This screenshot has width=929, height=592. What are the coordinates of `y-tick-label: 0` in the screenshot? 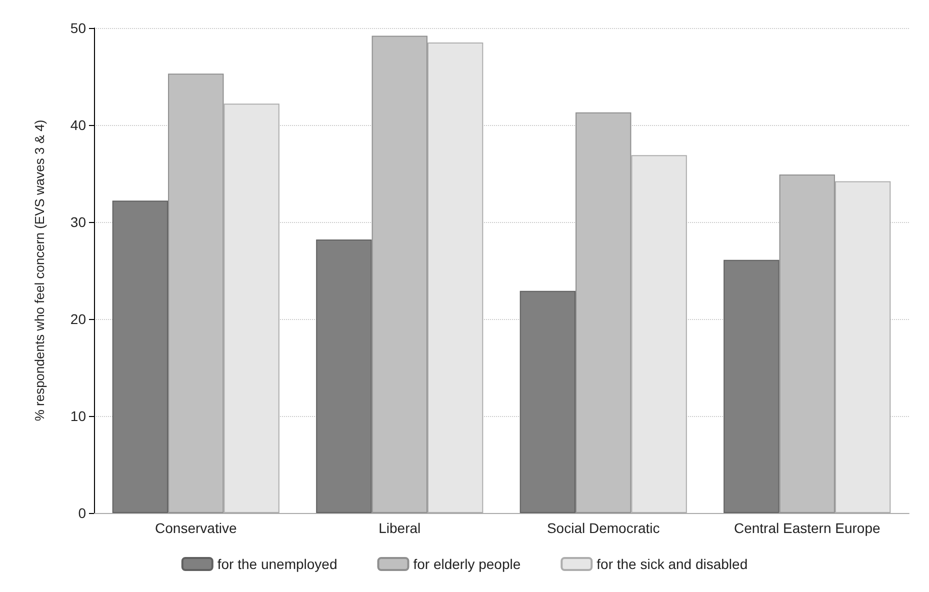 It's located at (82, 513).